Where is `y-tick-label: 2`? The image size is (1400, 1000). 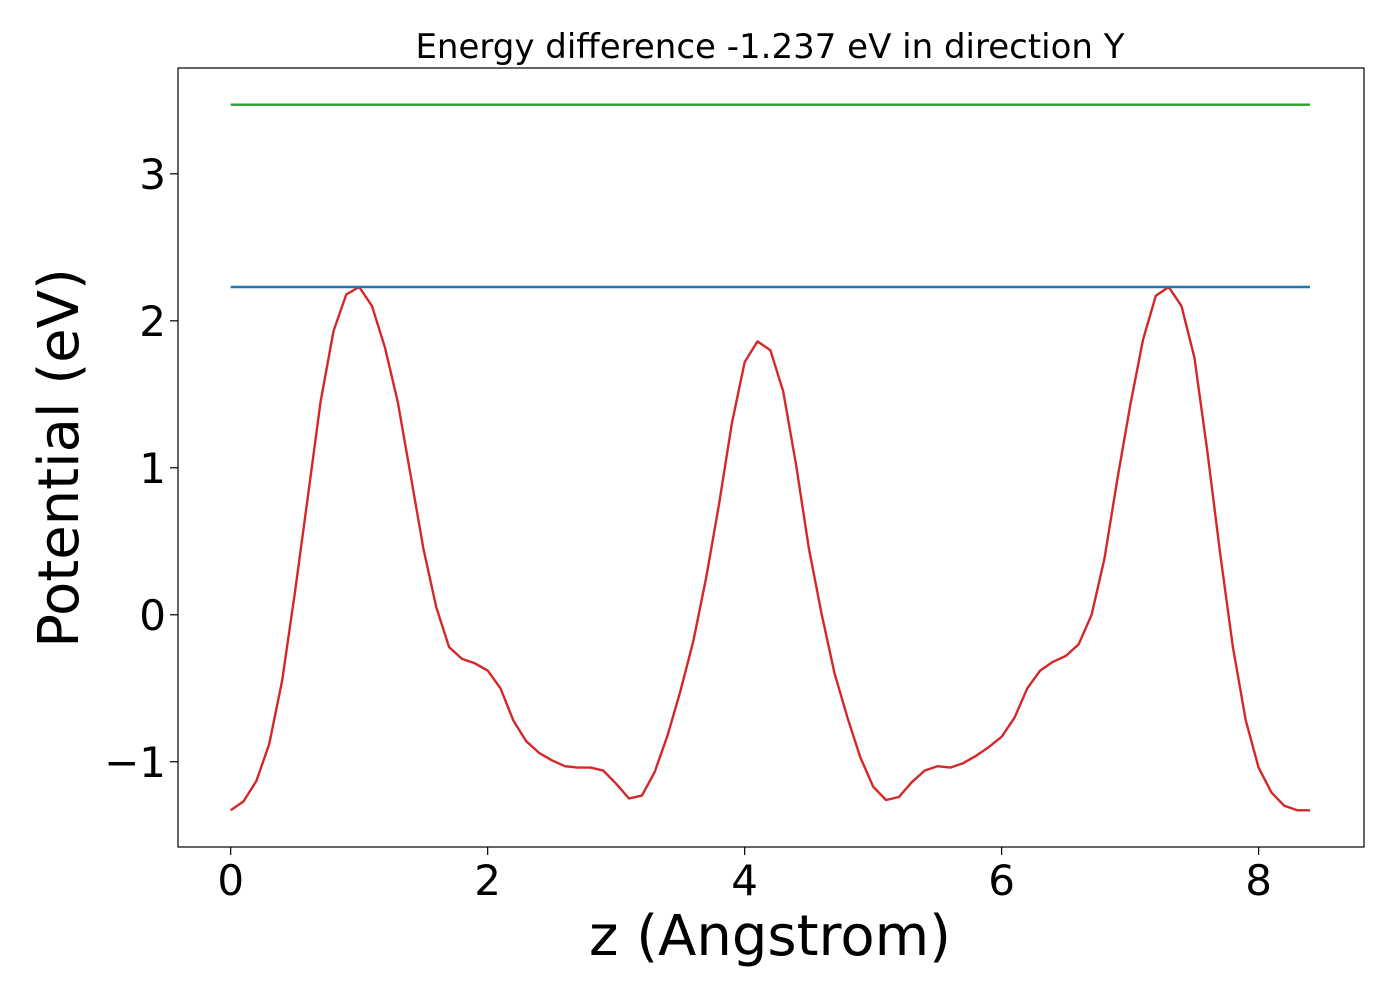 y-tick-label: 2 is located at coordinates (152, 321).